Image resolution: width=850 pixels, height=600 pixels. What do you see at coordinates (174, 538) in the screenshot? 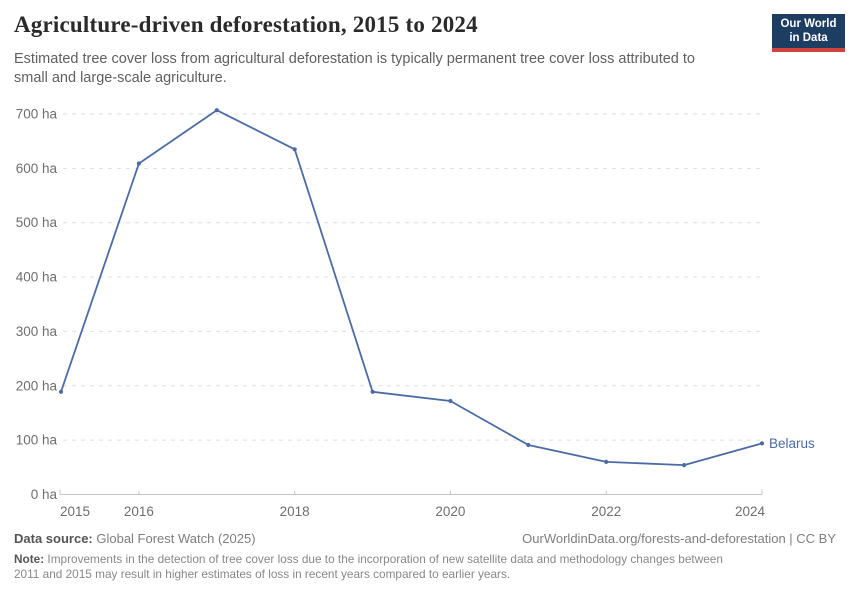
I see `data-source-value: Global Forest Watch (2025)` at bounding box center [174, 538].